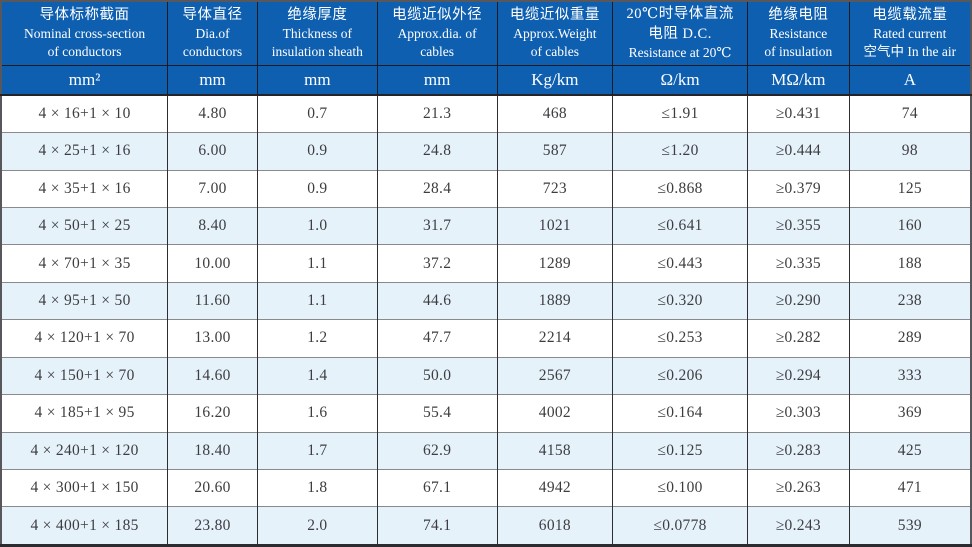  Describe the element at coordinates (437, 338) in the screenshot. I see `table-cell: 47.7` at that location.